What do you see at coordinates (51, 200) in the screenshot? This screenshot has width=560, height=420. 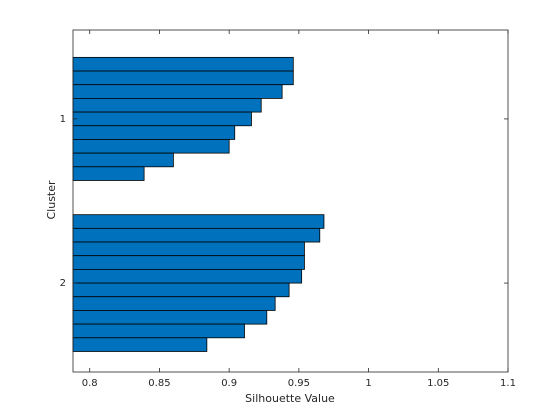 I see `y-axis-label: Cluster` at bounding box center [51, 200].